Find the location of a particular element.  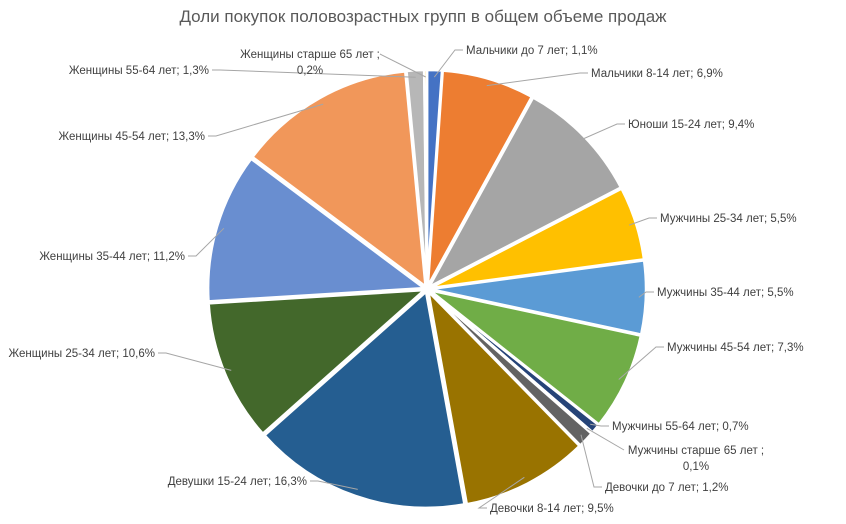

data-label: Мужчины 35-44 лет; 5,5% is located at coordinates (725, 293).